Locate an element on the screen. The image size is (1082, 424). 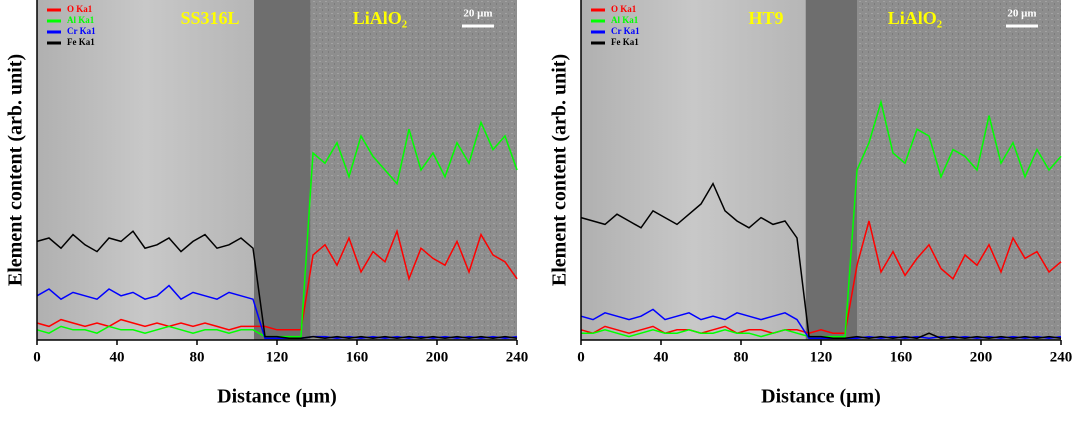
annotation: SS316L is located at coordinates (209, 18).